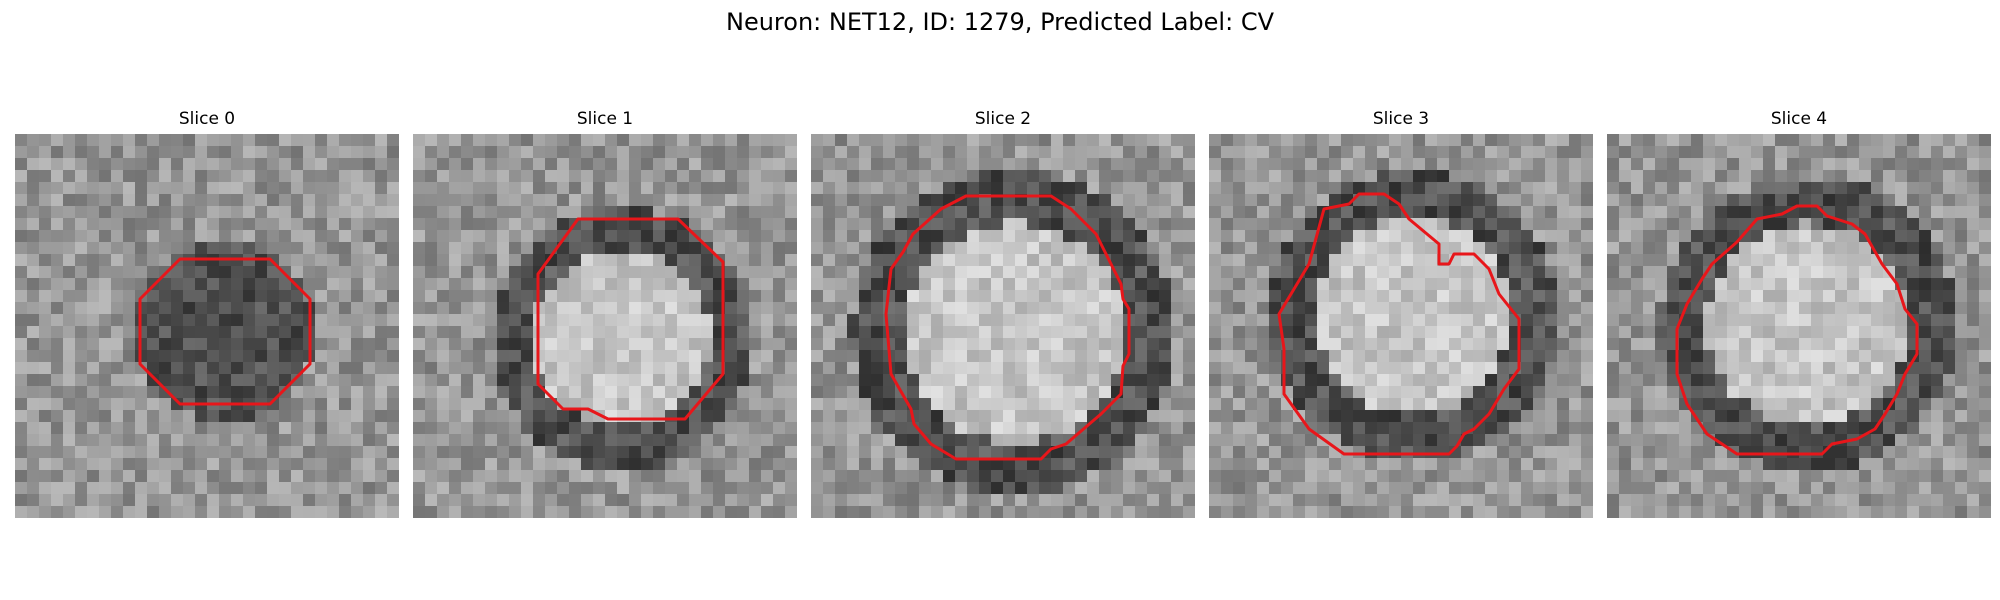 The height and width of the screenshot is (600, 2000). Describe the element at coordinates (207, 119) in the screenshot. I see `slice-title: Slice 0` at that location.